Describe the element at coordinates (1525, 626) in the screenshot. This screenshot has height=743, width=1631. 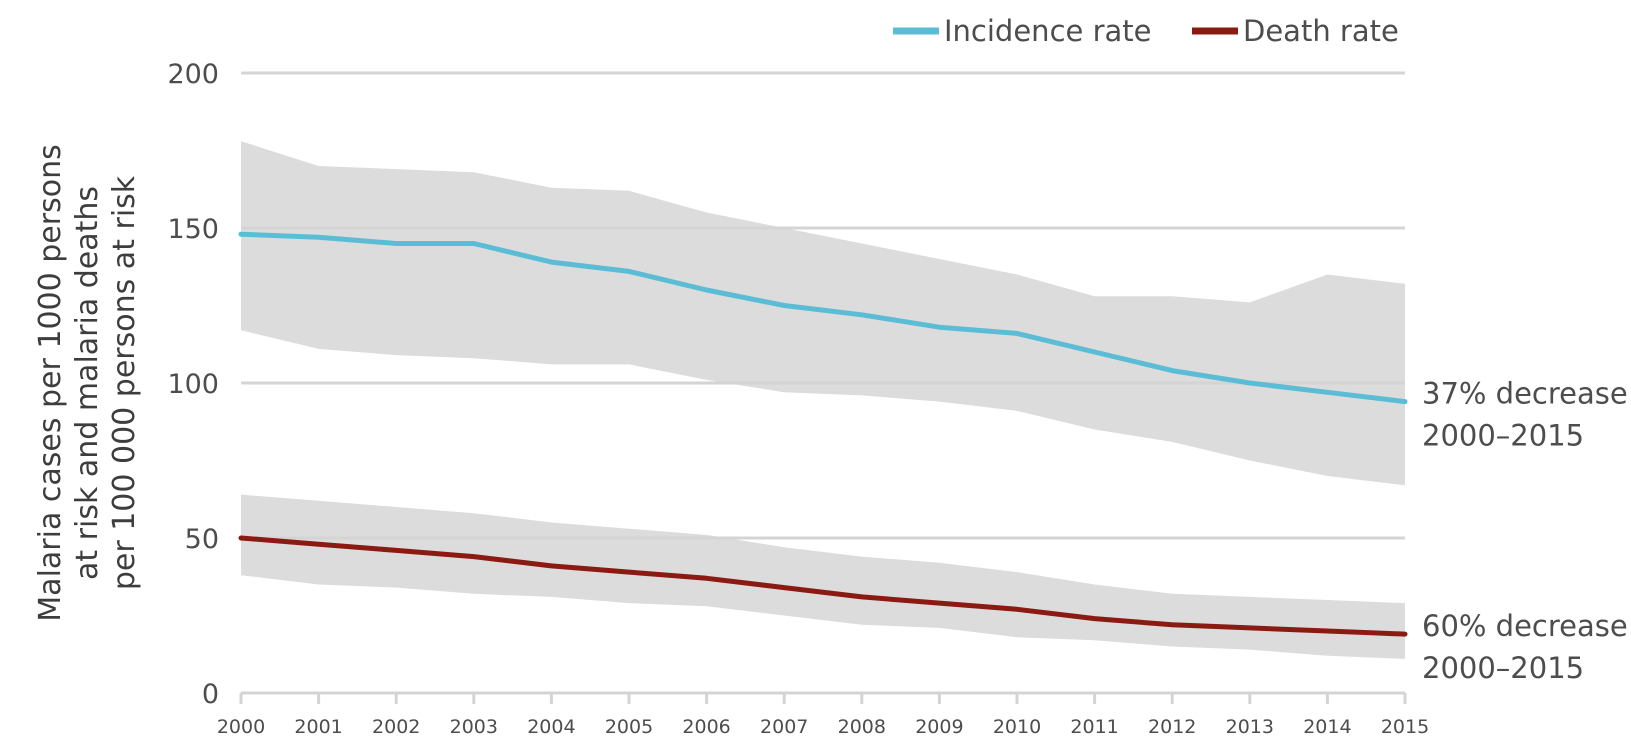
I see `annotation-line: 60% decrease` at that location.